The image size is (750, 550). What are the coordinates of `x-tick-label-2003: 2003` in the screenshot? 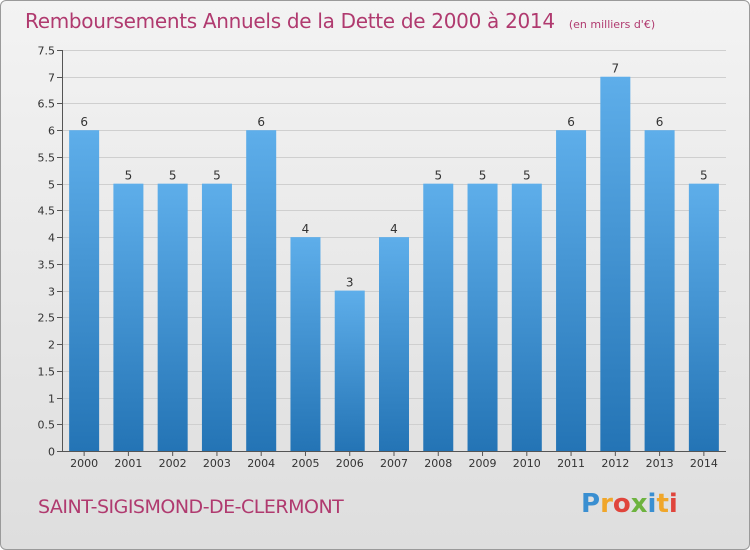 It's located at (217, 463).